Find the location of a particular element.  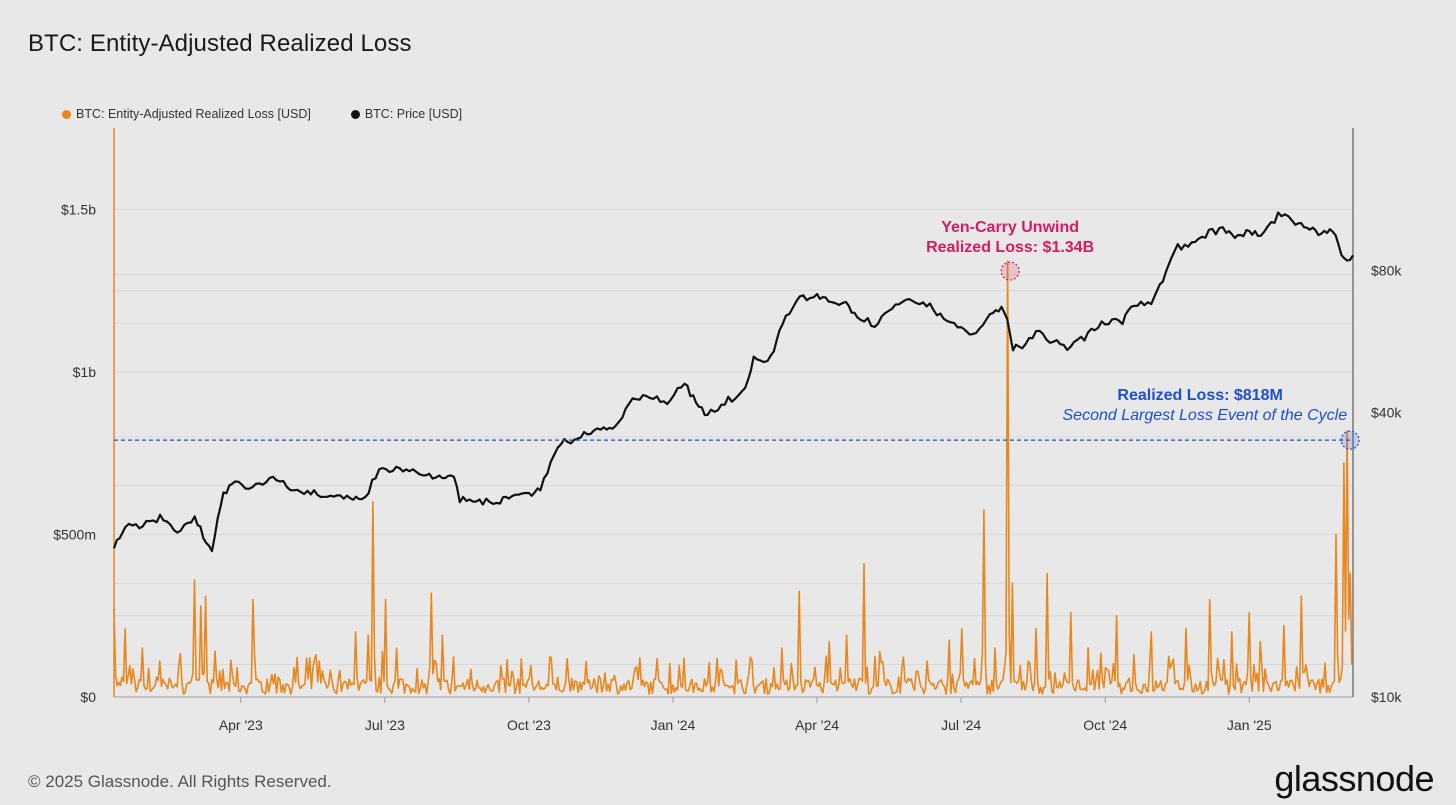

y-left-tick-label: $500m is located at coordinates (74, 534).